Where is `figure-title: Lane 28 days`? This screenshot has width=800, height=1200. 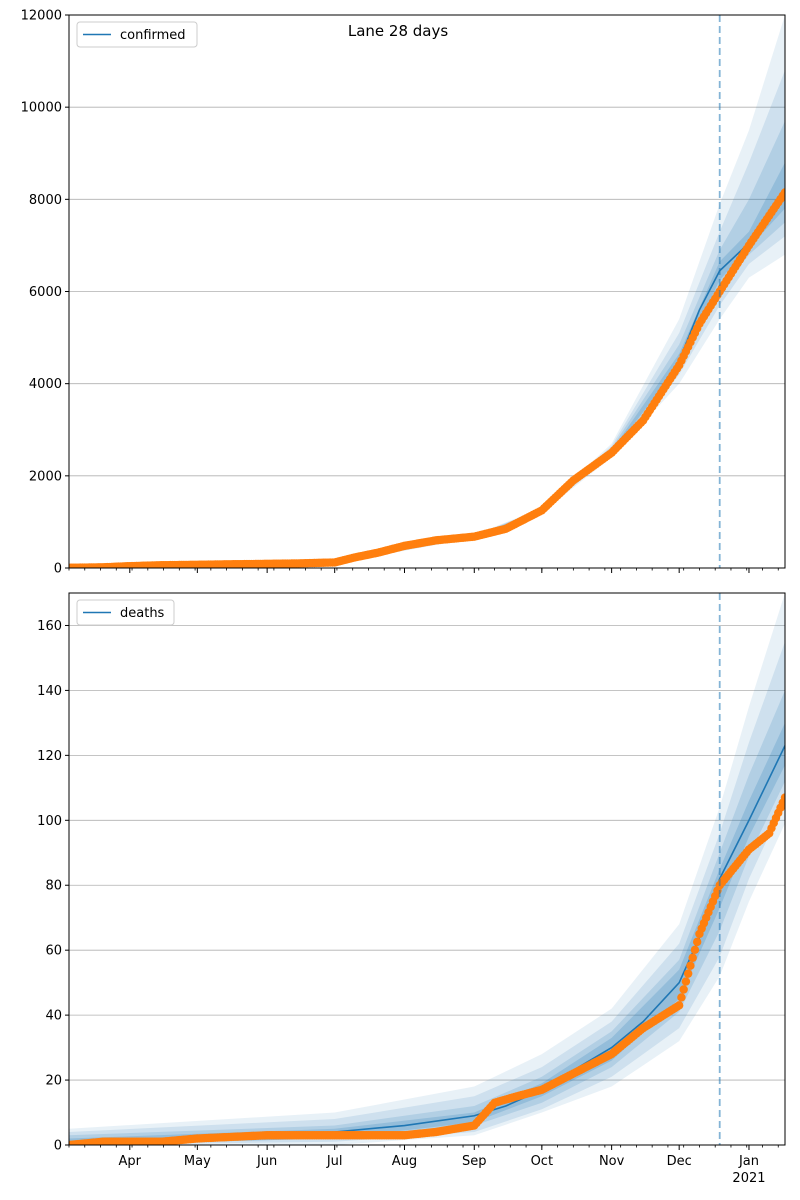
figure-title: Lane 28 days is located at coordinates (398, 31).